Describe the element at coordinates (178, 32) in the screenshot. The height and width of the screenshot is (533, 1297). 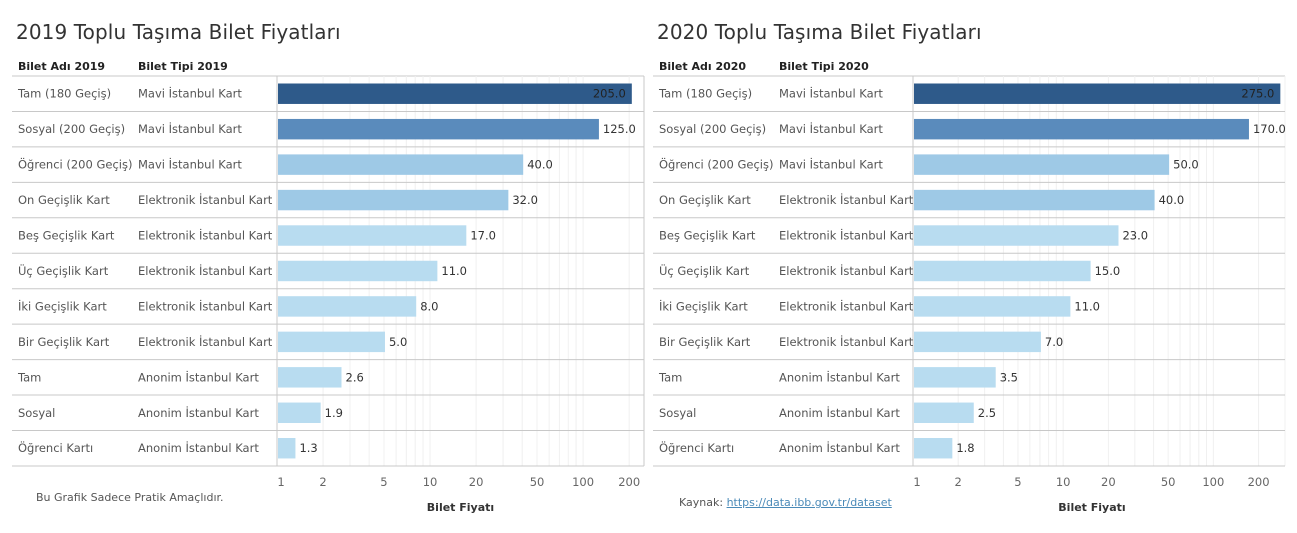
I see `chart-title-2019: 2019 Toplu Taşıma Bilet Fiyatları` at that location.